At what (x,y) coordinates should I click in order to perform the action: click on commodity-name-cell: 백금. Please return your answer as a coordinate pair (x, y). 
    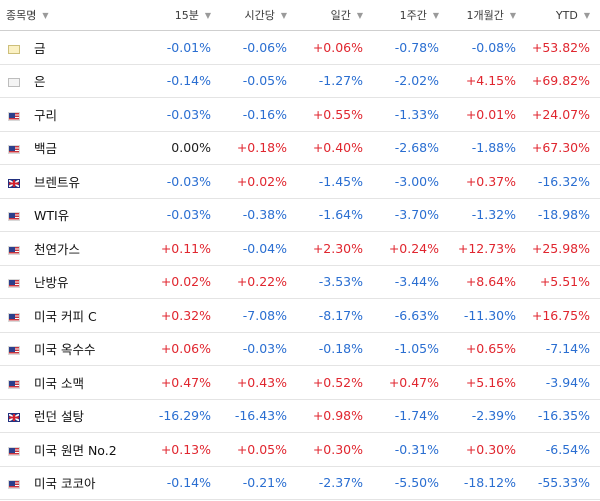
    Looking at the image, I should click on (72, 148).